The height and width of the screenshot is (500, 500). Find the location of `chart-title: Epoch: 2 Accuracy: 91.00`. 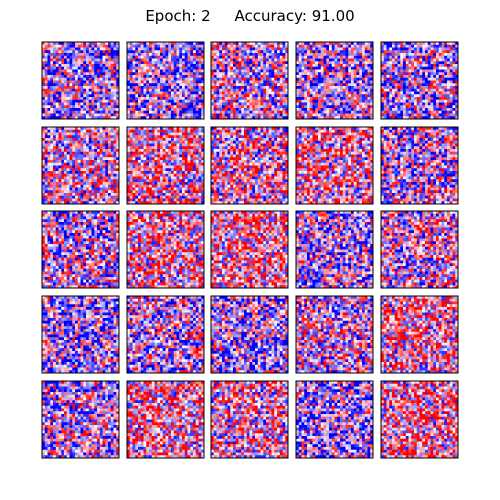

chart-title: Epoch: 2 Accuracy: 91.00 is located at coordinates (250, 16).